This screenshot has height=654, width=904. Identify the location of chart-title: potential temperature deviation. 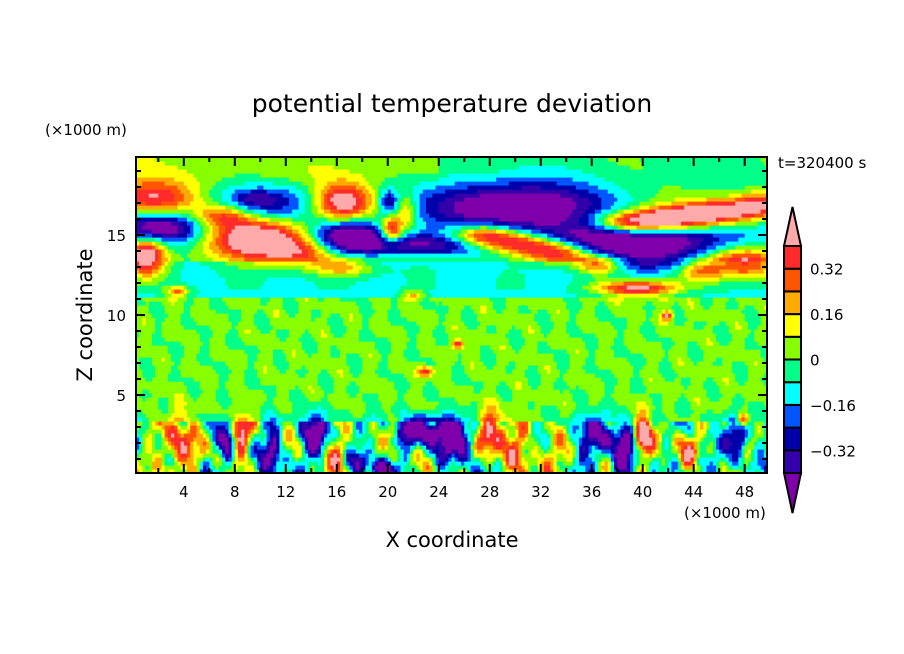
(452, 103).